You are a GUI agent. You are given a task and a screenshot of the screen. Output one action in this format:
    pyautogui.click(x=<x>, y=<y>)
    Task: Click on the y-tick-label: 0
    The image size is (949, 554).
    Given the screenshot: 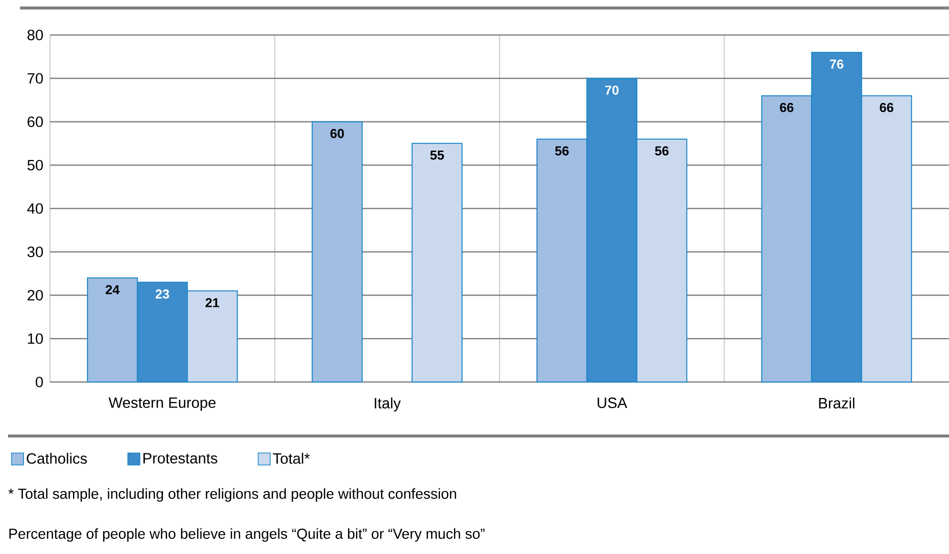 What is the action you would take?
    pyautogui.click(x=39, y=382)
    